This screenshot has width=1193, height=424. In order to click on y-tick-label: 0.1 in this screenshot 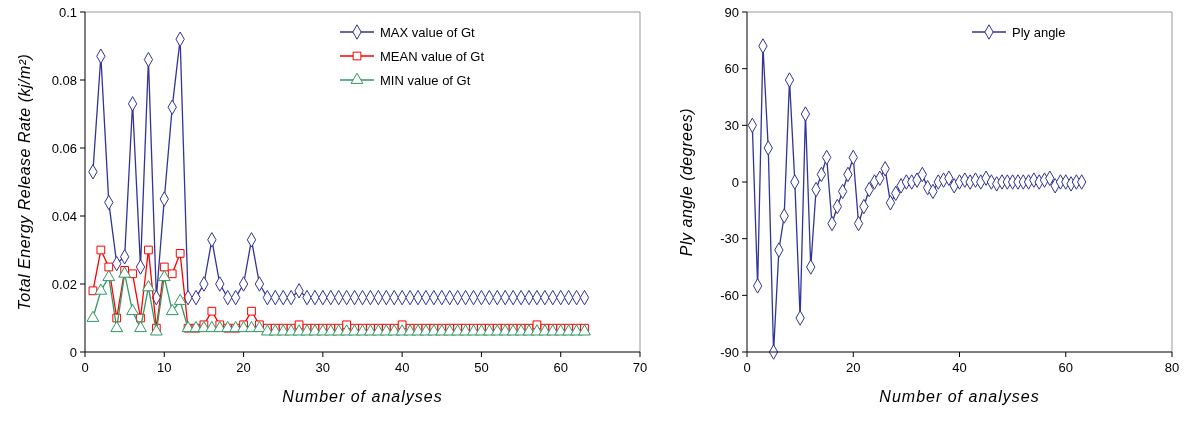, I will do `click(67, 12)`.